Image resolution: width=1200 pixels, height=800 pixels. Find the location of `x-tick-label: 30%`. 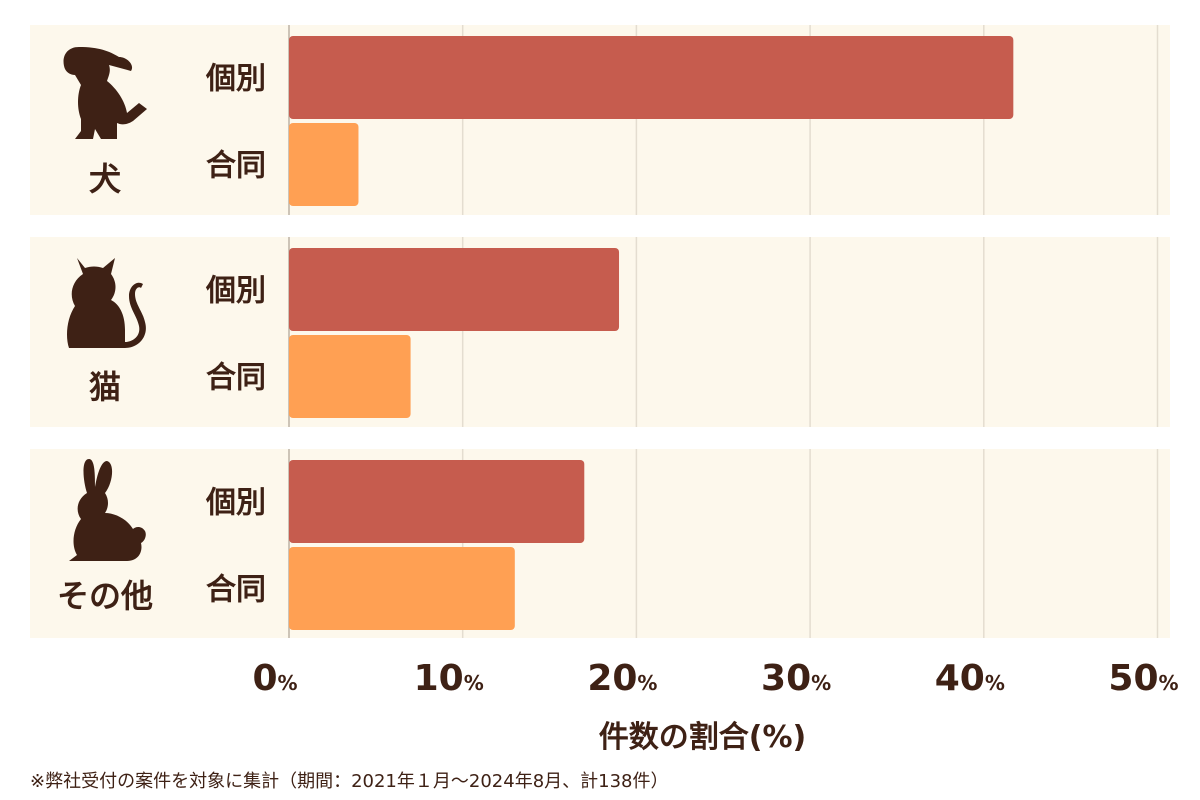

x-tick-label: 30% is located at coordinates (796, 678).